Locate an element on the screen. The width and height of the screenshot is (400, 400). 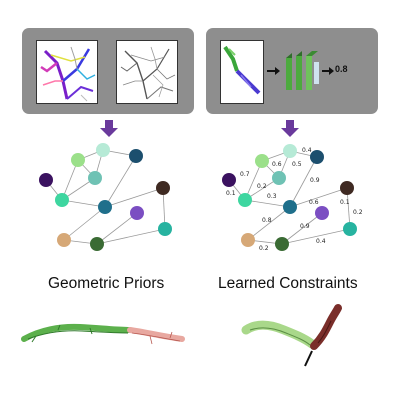
learned-constraints-segment-render is located at coordinates (291, 335).